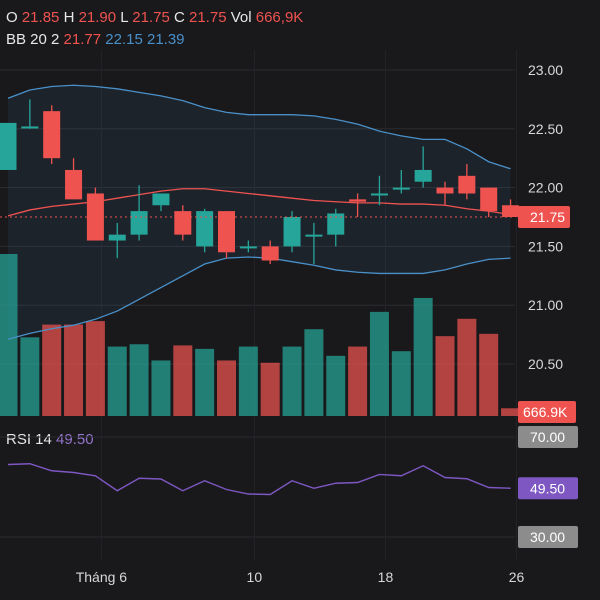 The height and width of the screenshot is (600, 600). I want to click on volume-badge, so click(547, 412).